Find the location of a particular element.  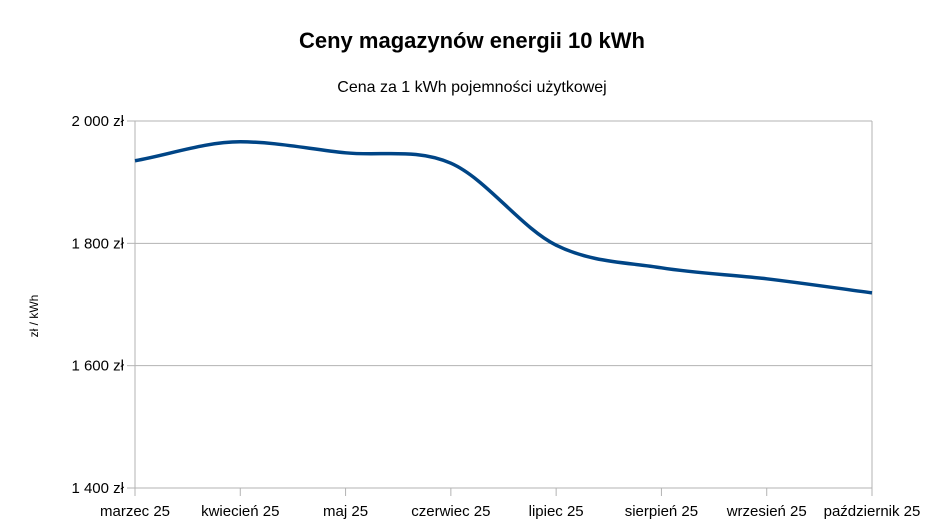

y-tick-label: 1 800 zł is located at coordinates (97, 243).